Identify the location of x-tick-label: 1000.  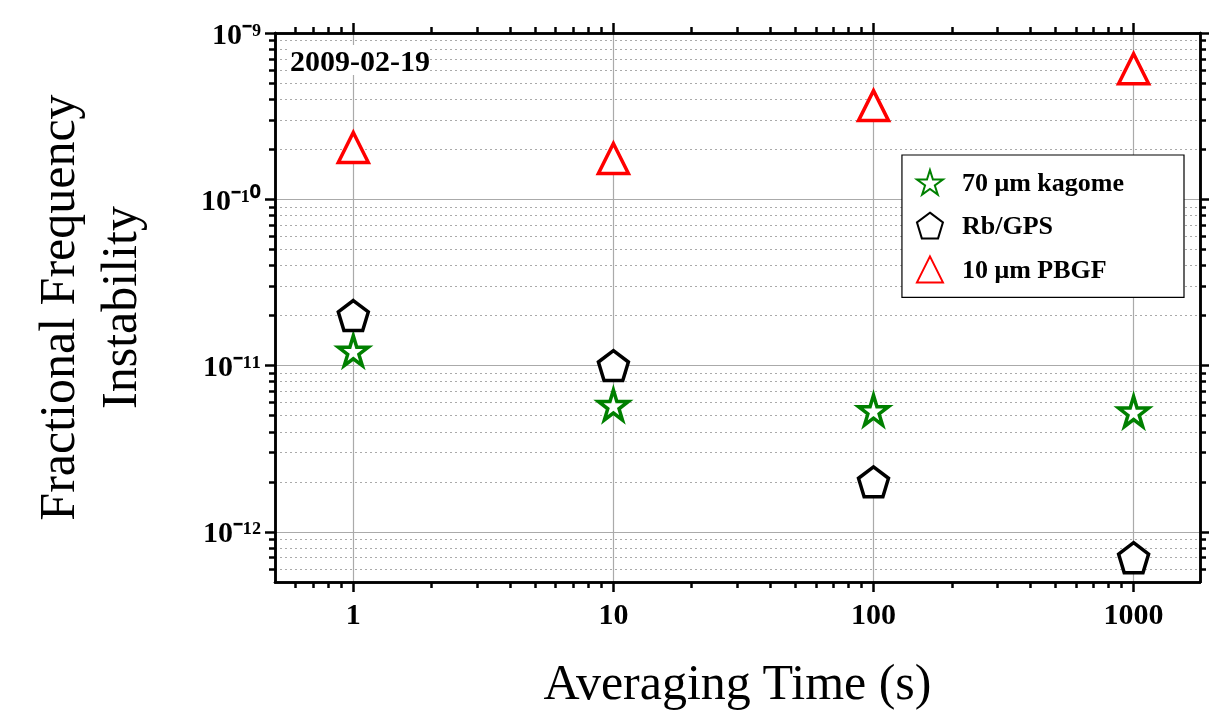
(1133, 613).